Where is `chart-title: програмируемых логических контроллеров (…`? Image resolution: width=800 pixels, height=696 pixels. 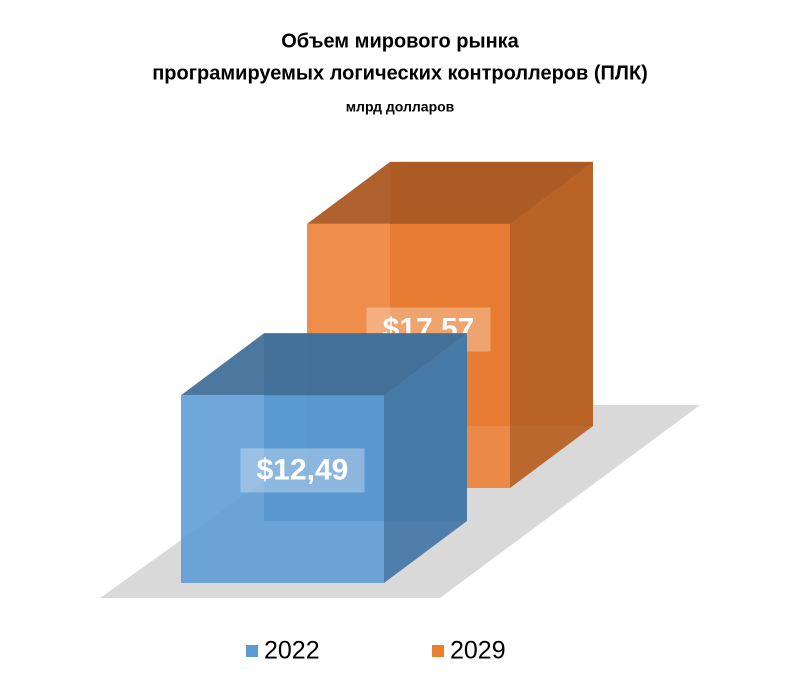 chart-title: програмируемых логических контроллеров (… is located at coordinates (400, 73).